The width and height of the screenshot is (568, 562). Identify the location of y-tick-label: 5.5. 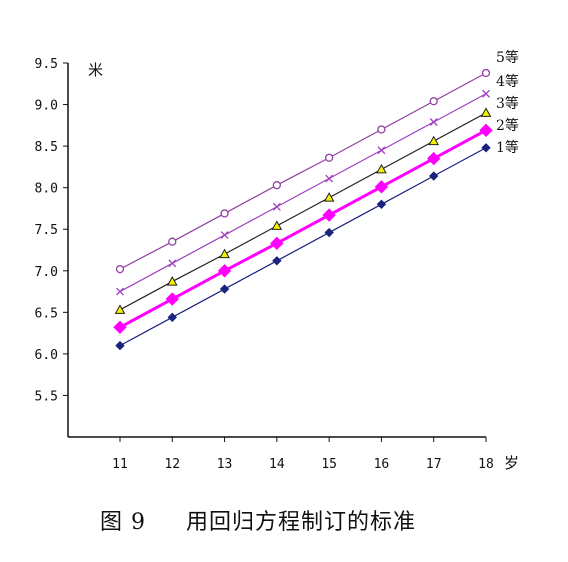
(46, 396).